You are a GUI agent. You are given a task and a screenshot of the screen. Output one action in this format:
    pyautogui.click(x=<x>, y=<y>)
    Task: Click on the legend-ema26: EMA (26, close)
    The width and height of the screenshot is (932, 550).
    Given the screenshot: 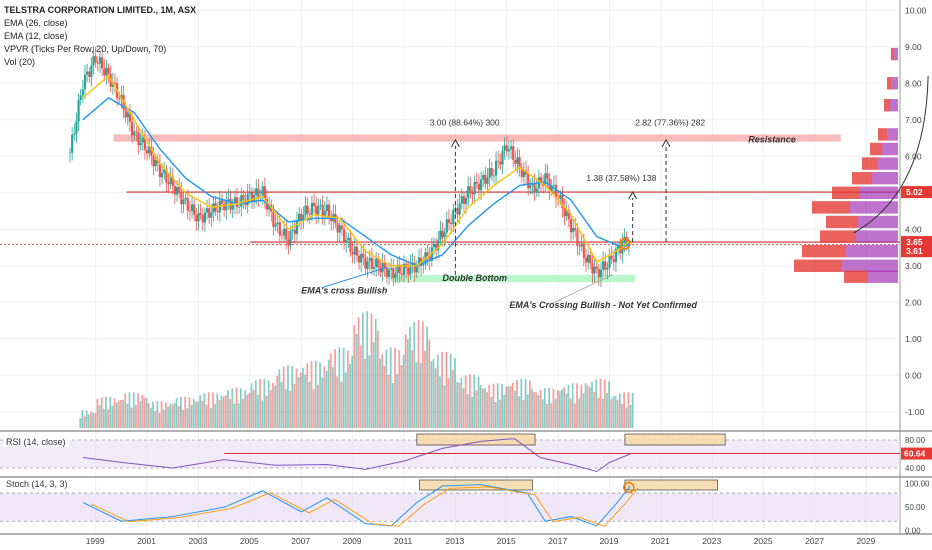 What is the action you would take?
    pyautogui.click(x=36, y=23)
    